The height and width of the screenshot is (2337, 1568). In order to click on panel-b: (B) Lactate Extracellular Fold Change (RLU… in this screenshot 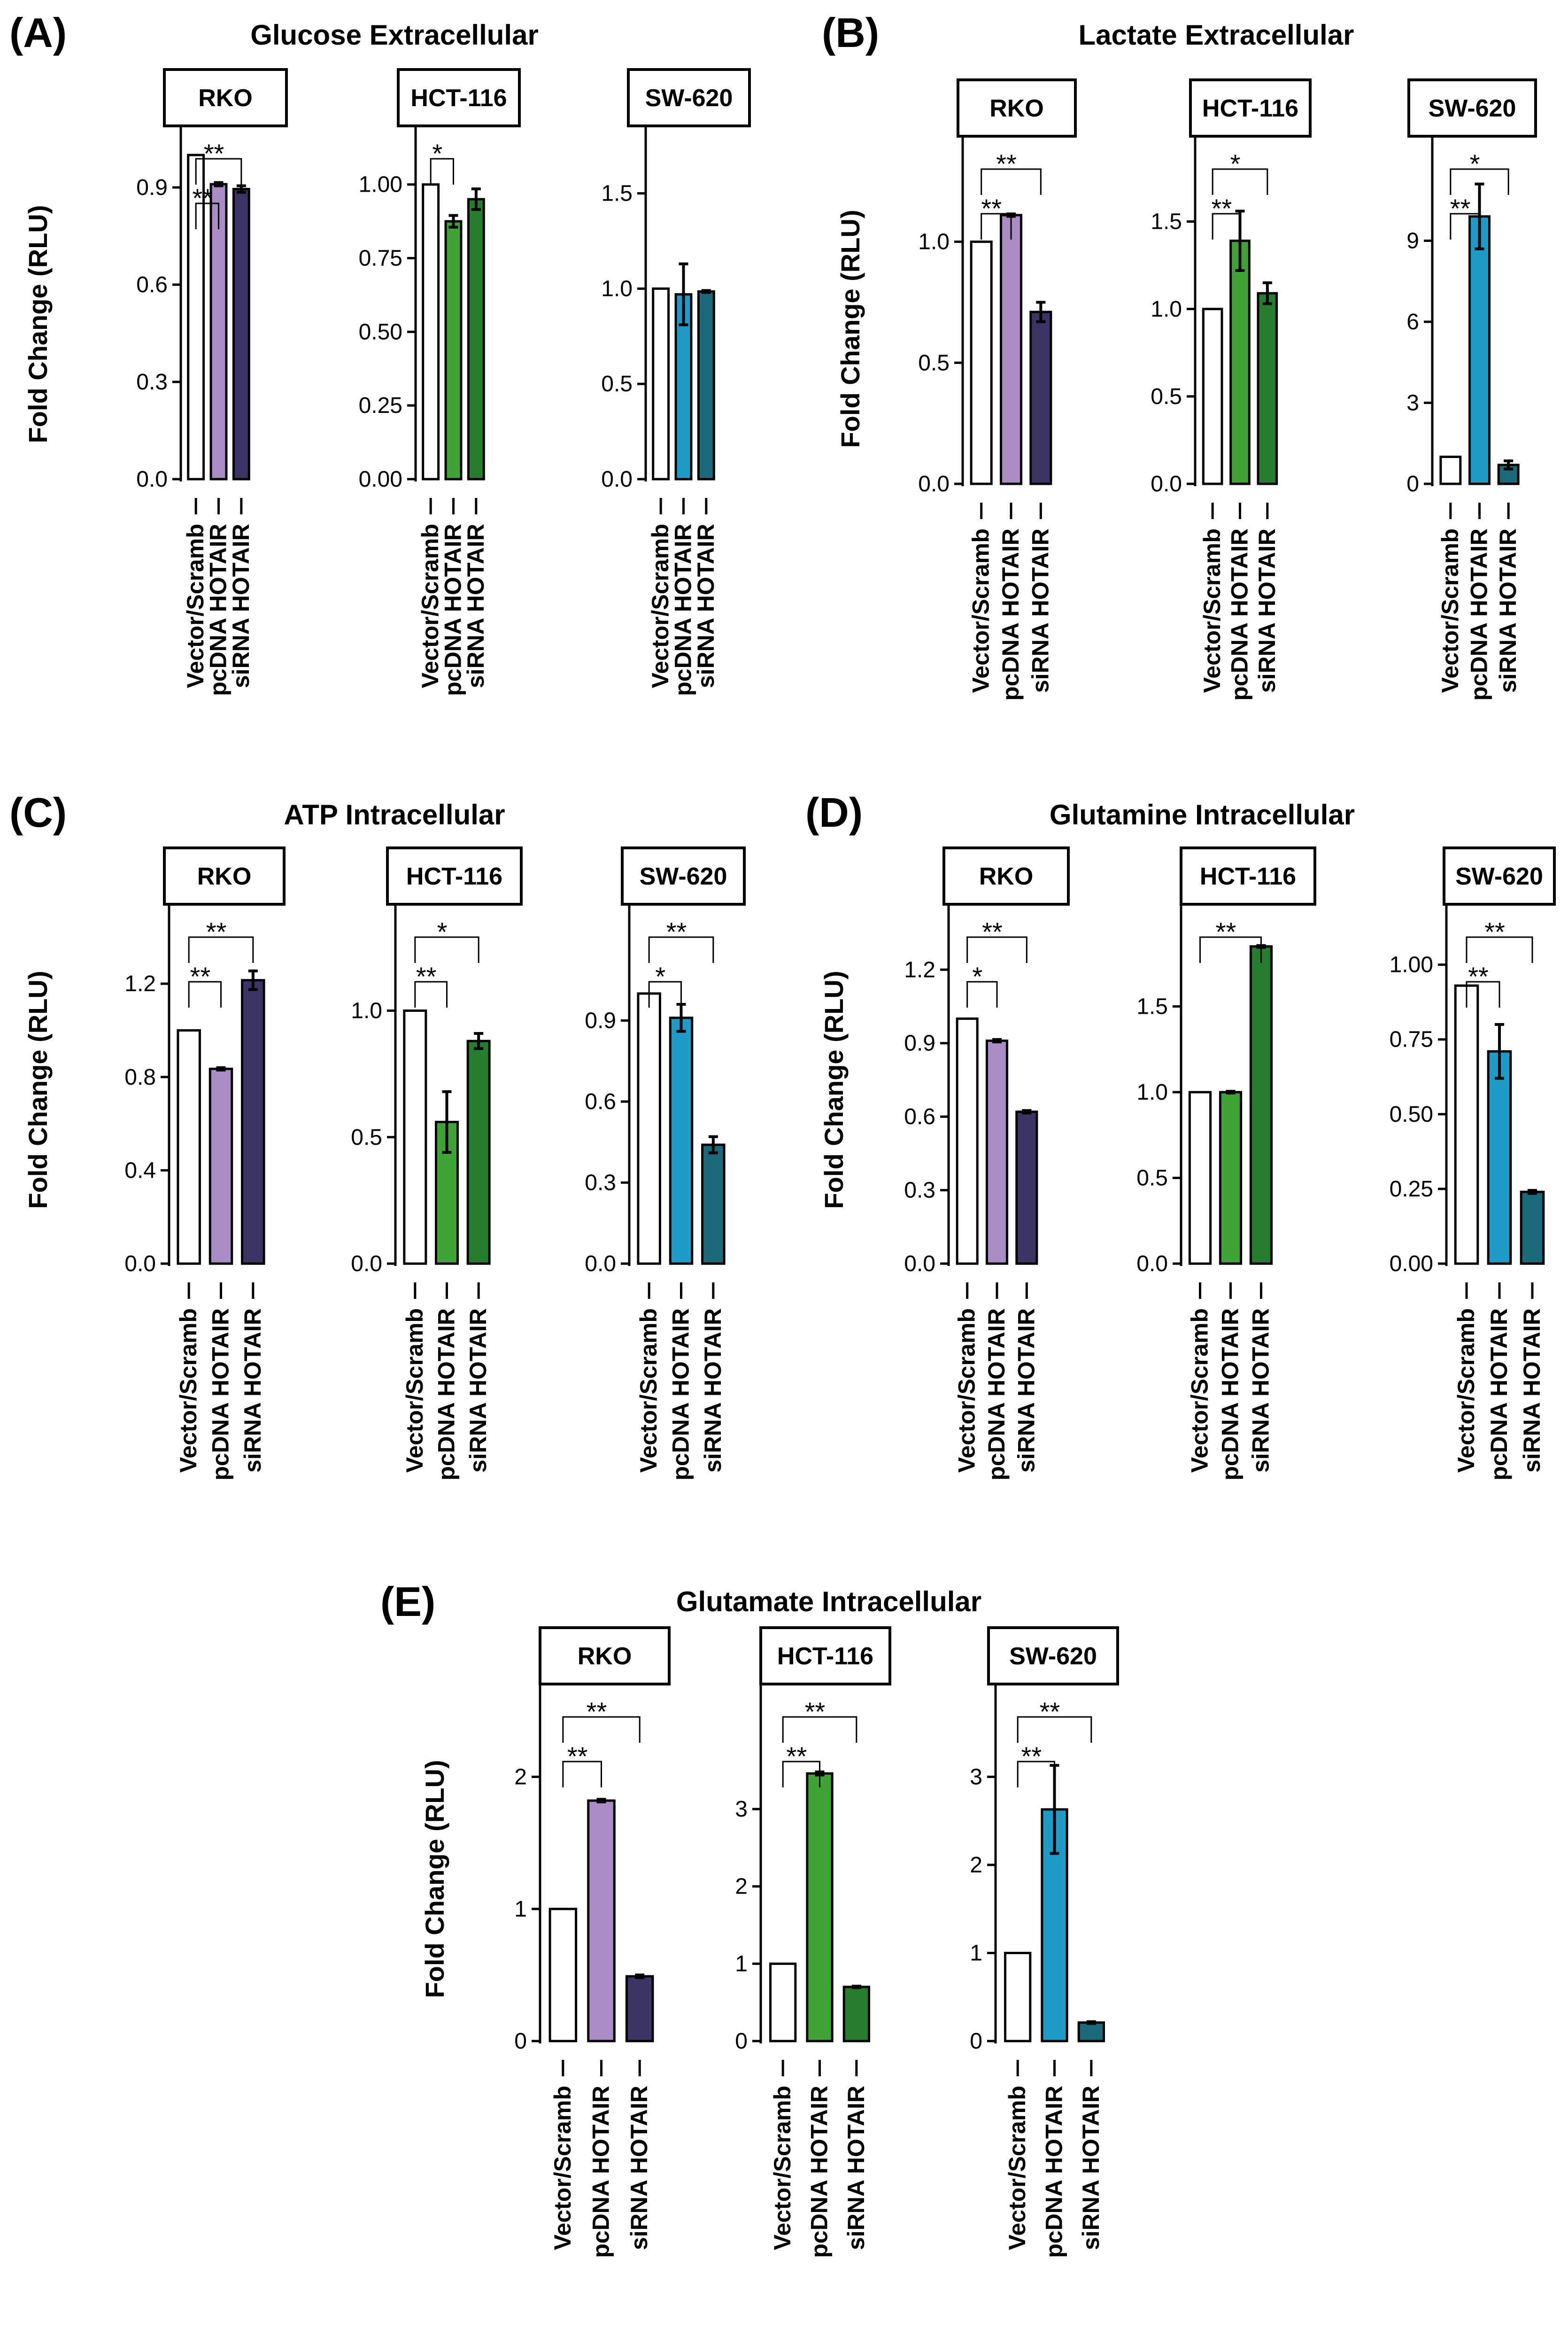, I will do `click(1179, 355)`.